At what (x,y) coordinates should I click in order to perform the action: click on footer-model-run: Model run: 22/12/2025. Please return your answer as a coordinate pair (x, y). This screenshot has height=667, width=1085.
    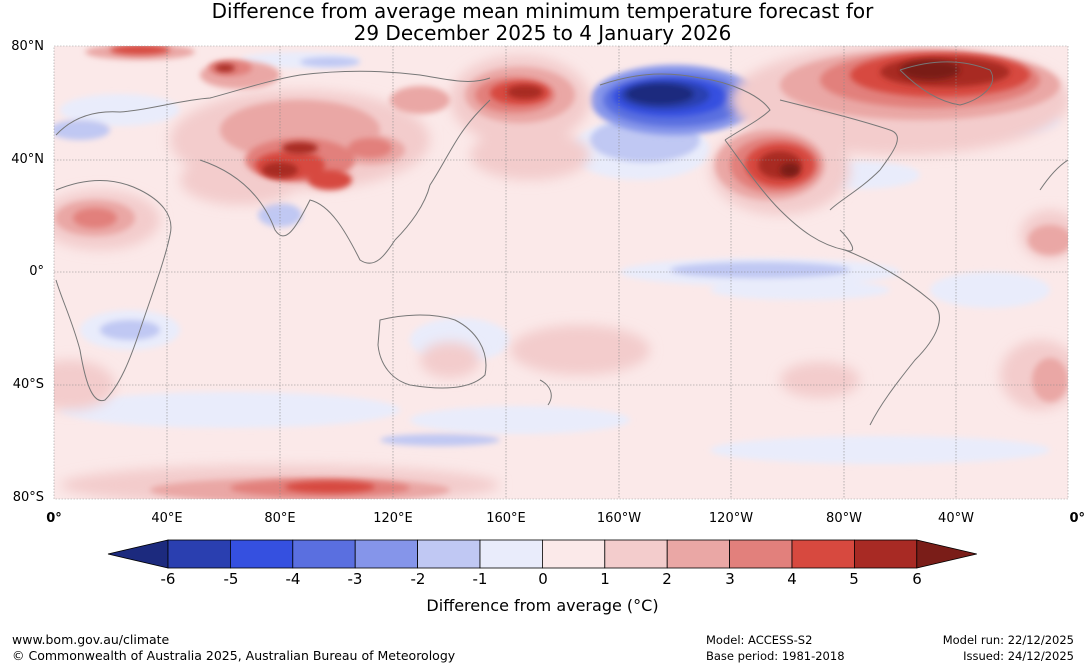
    Looking at the image, I should click on (1008, 640).